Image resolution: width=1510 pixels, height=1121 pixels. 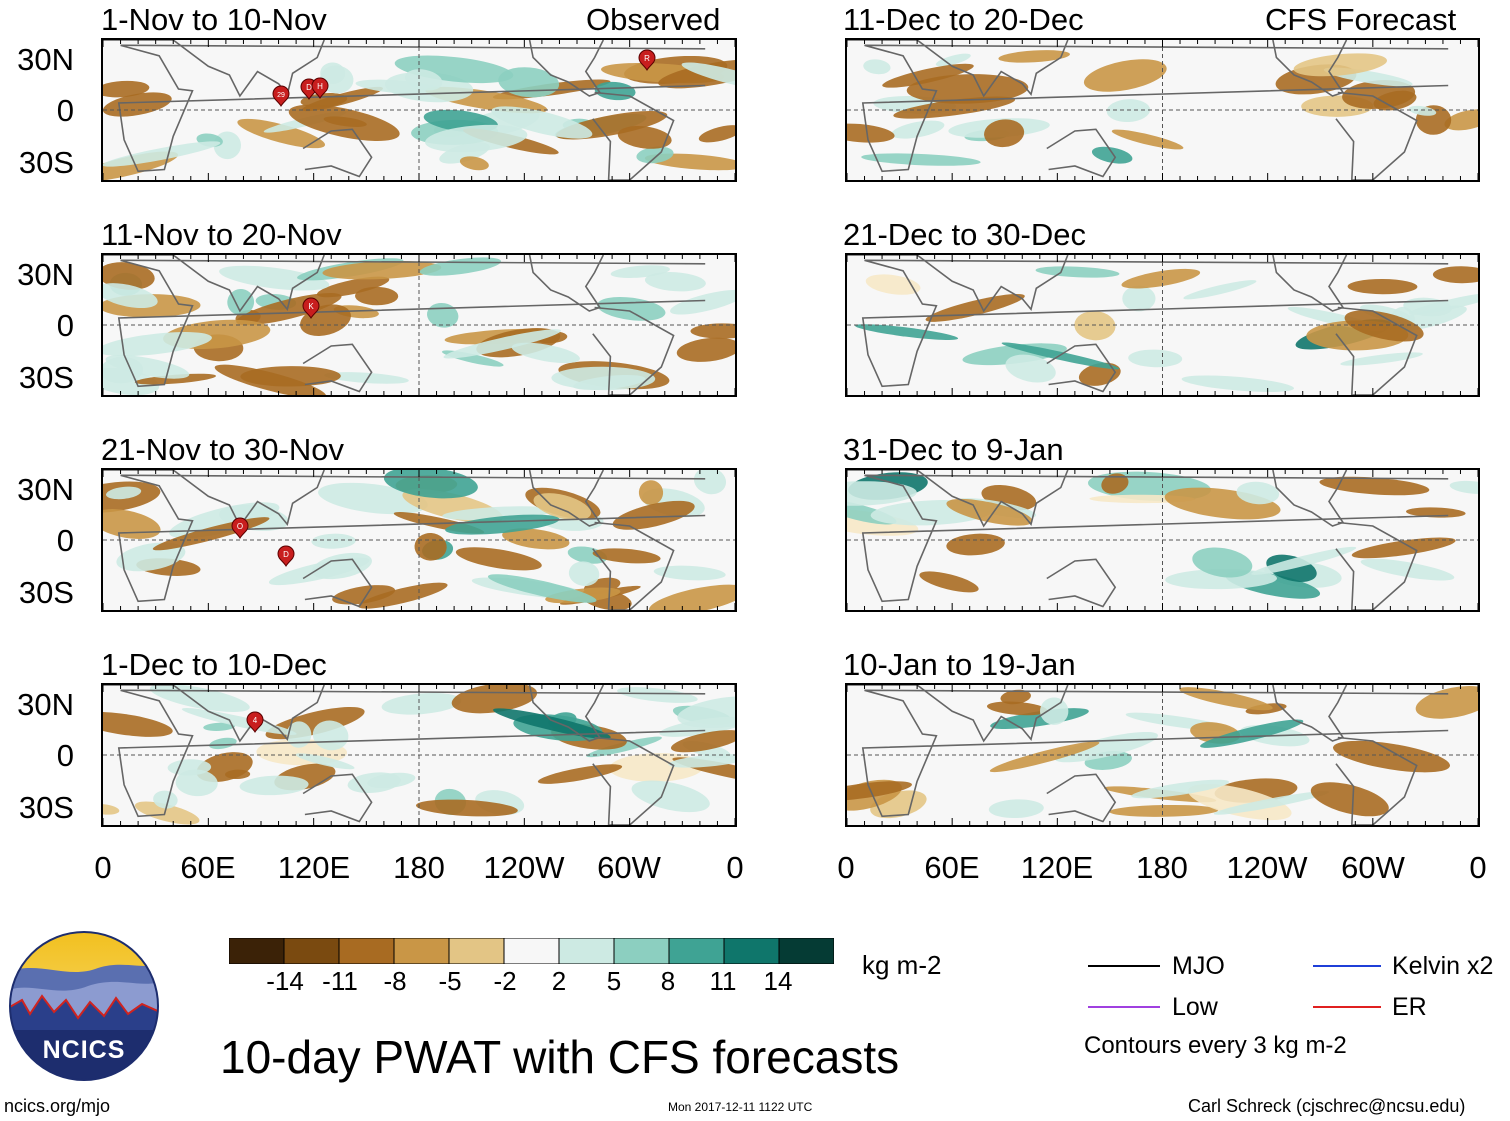 I want to click on map-field-obs3, so click(x=419, y=540).